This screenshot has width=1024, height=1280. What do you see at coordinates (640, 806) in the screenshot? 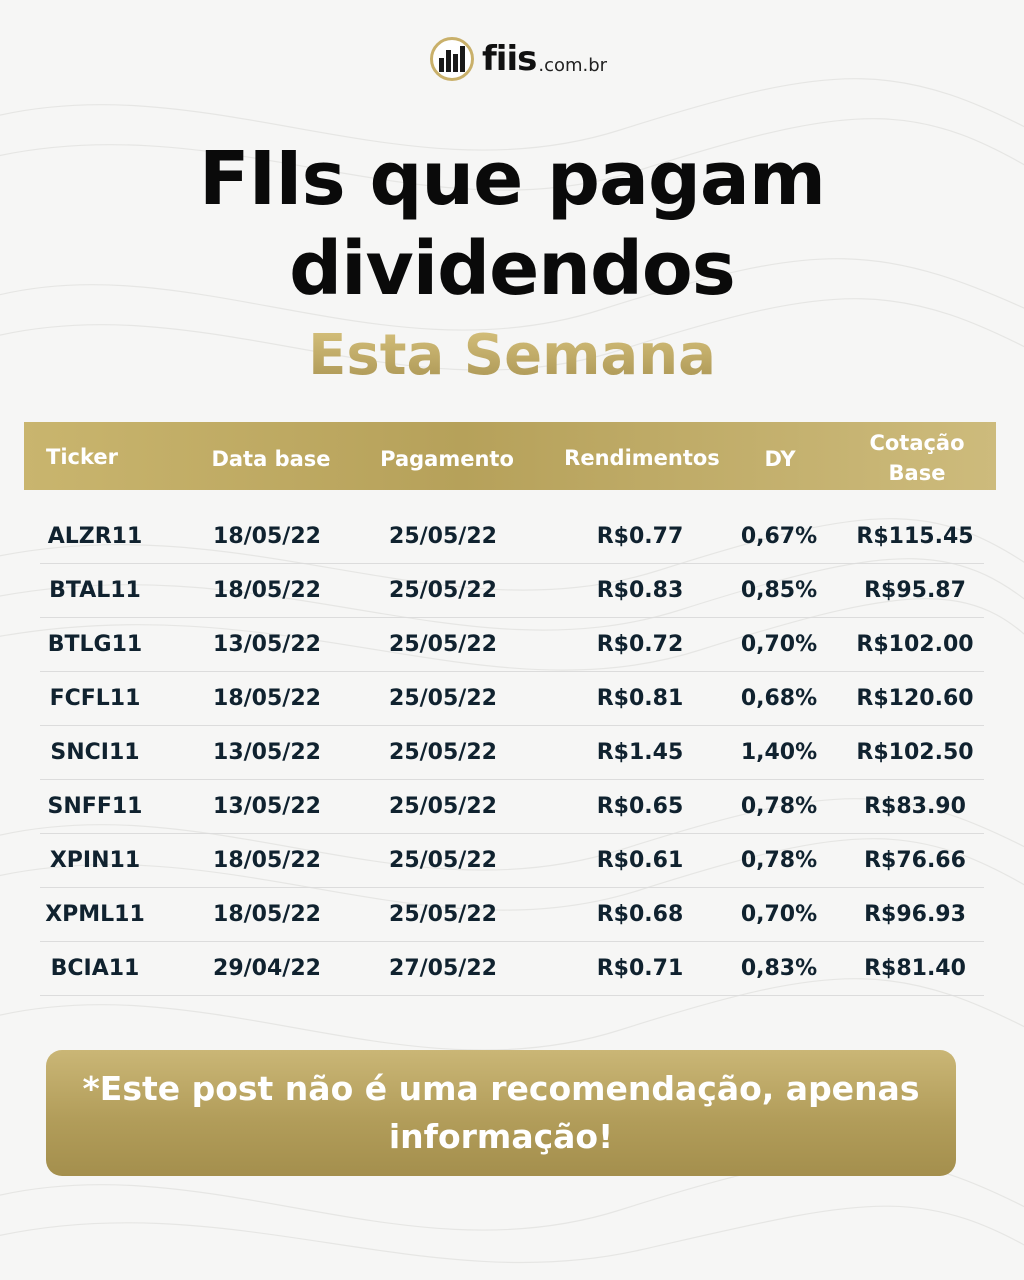
I see `cell-rendimentos: R$0.65` at bounding box center [640, 806].